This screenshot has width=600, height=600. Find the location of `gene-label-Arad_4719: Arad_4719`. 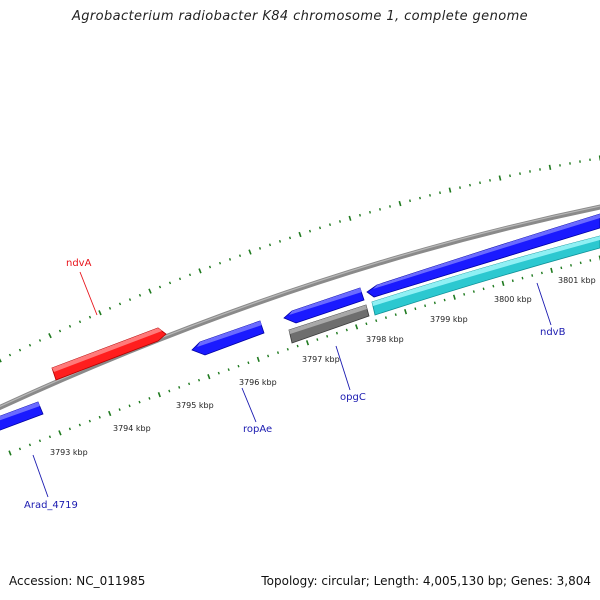

gene-label-Arad_4719: Arad_4719 is located at coordinates (51, 505).